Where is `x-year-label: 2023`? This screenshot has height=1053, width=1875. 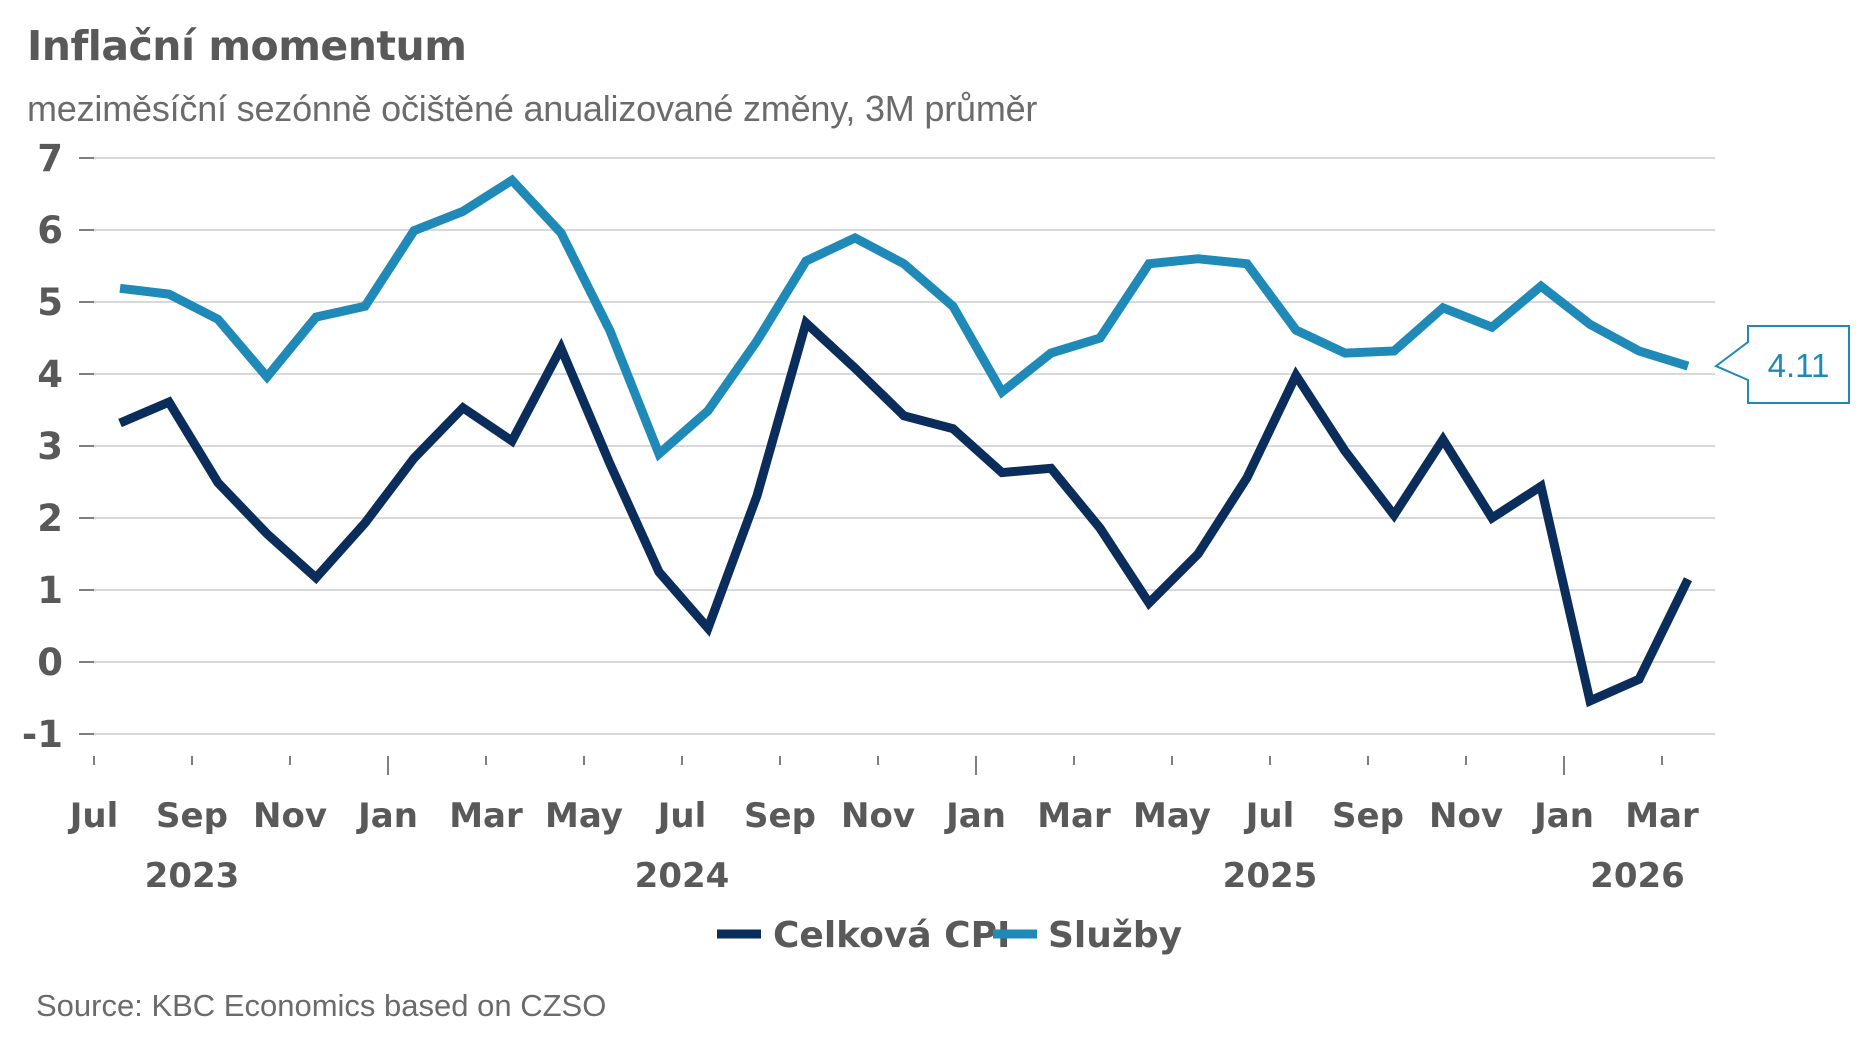 x-year-label: 2023 is located at coordinates (192, 876).